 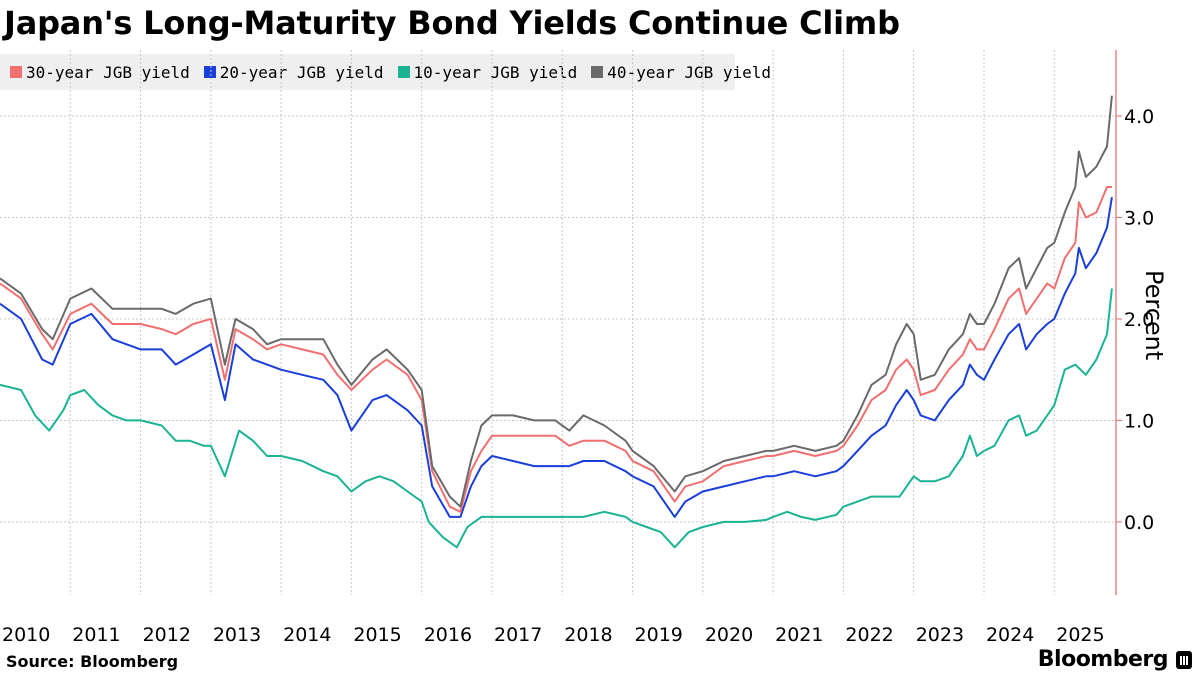 What do you see at coordinates (940, 635) in the screenshot?
I see `x-tick-label: 2023` at bounding box center [940, 635].